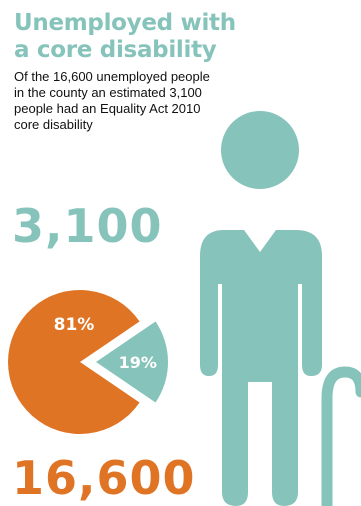 The image size is (361, 506). I want to click on title-line-2: a core disability, so click(115, 50).